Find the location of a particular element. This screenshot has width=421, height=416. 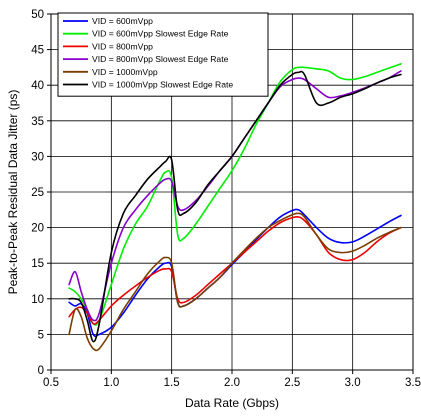

y-tick-label: 45 is located at coordinates (37, 51).